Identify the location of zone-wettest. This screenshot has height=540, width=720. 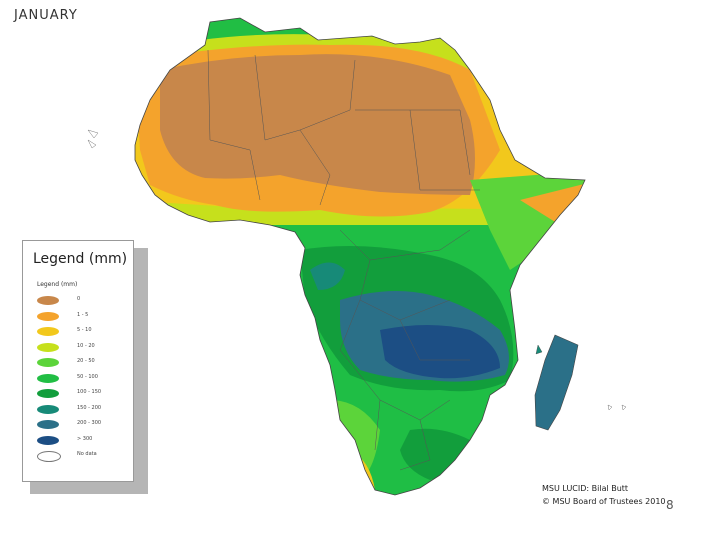
(440, 352).